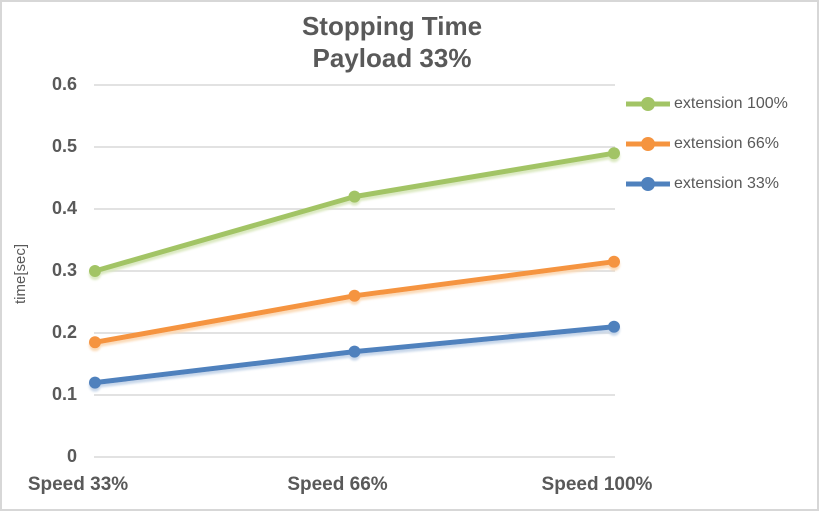  Describe the element at coordinates (64, 208) in the screenshot. I see `y-axis-tick-label: 0.4` at that location.